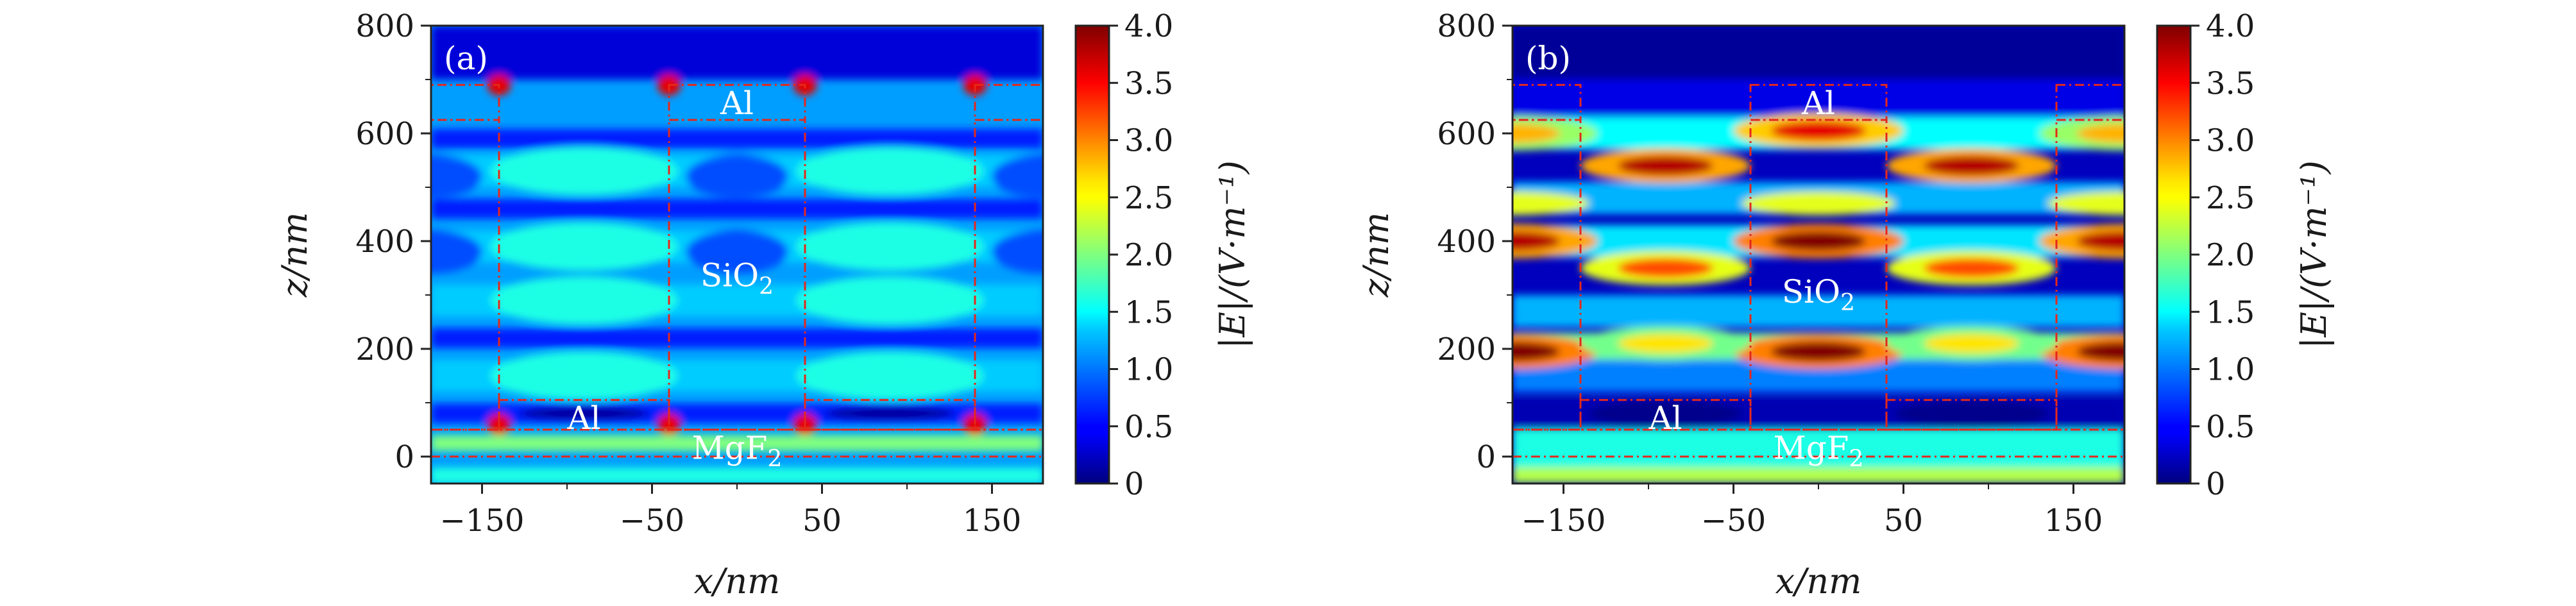 This screenshot has height=606, width=2576. I want to click on colorbar-tick-label: 0.5, so click(1148, 427).